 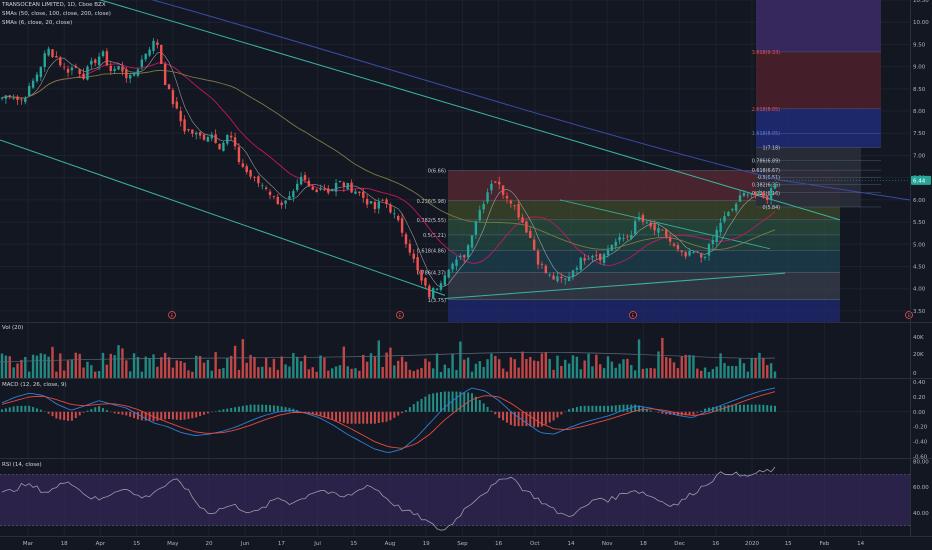 What do you see at coordinates (281, 544) in the screenshot?
I see `time-tick-label: 17` at bounding box center [281, 544].